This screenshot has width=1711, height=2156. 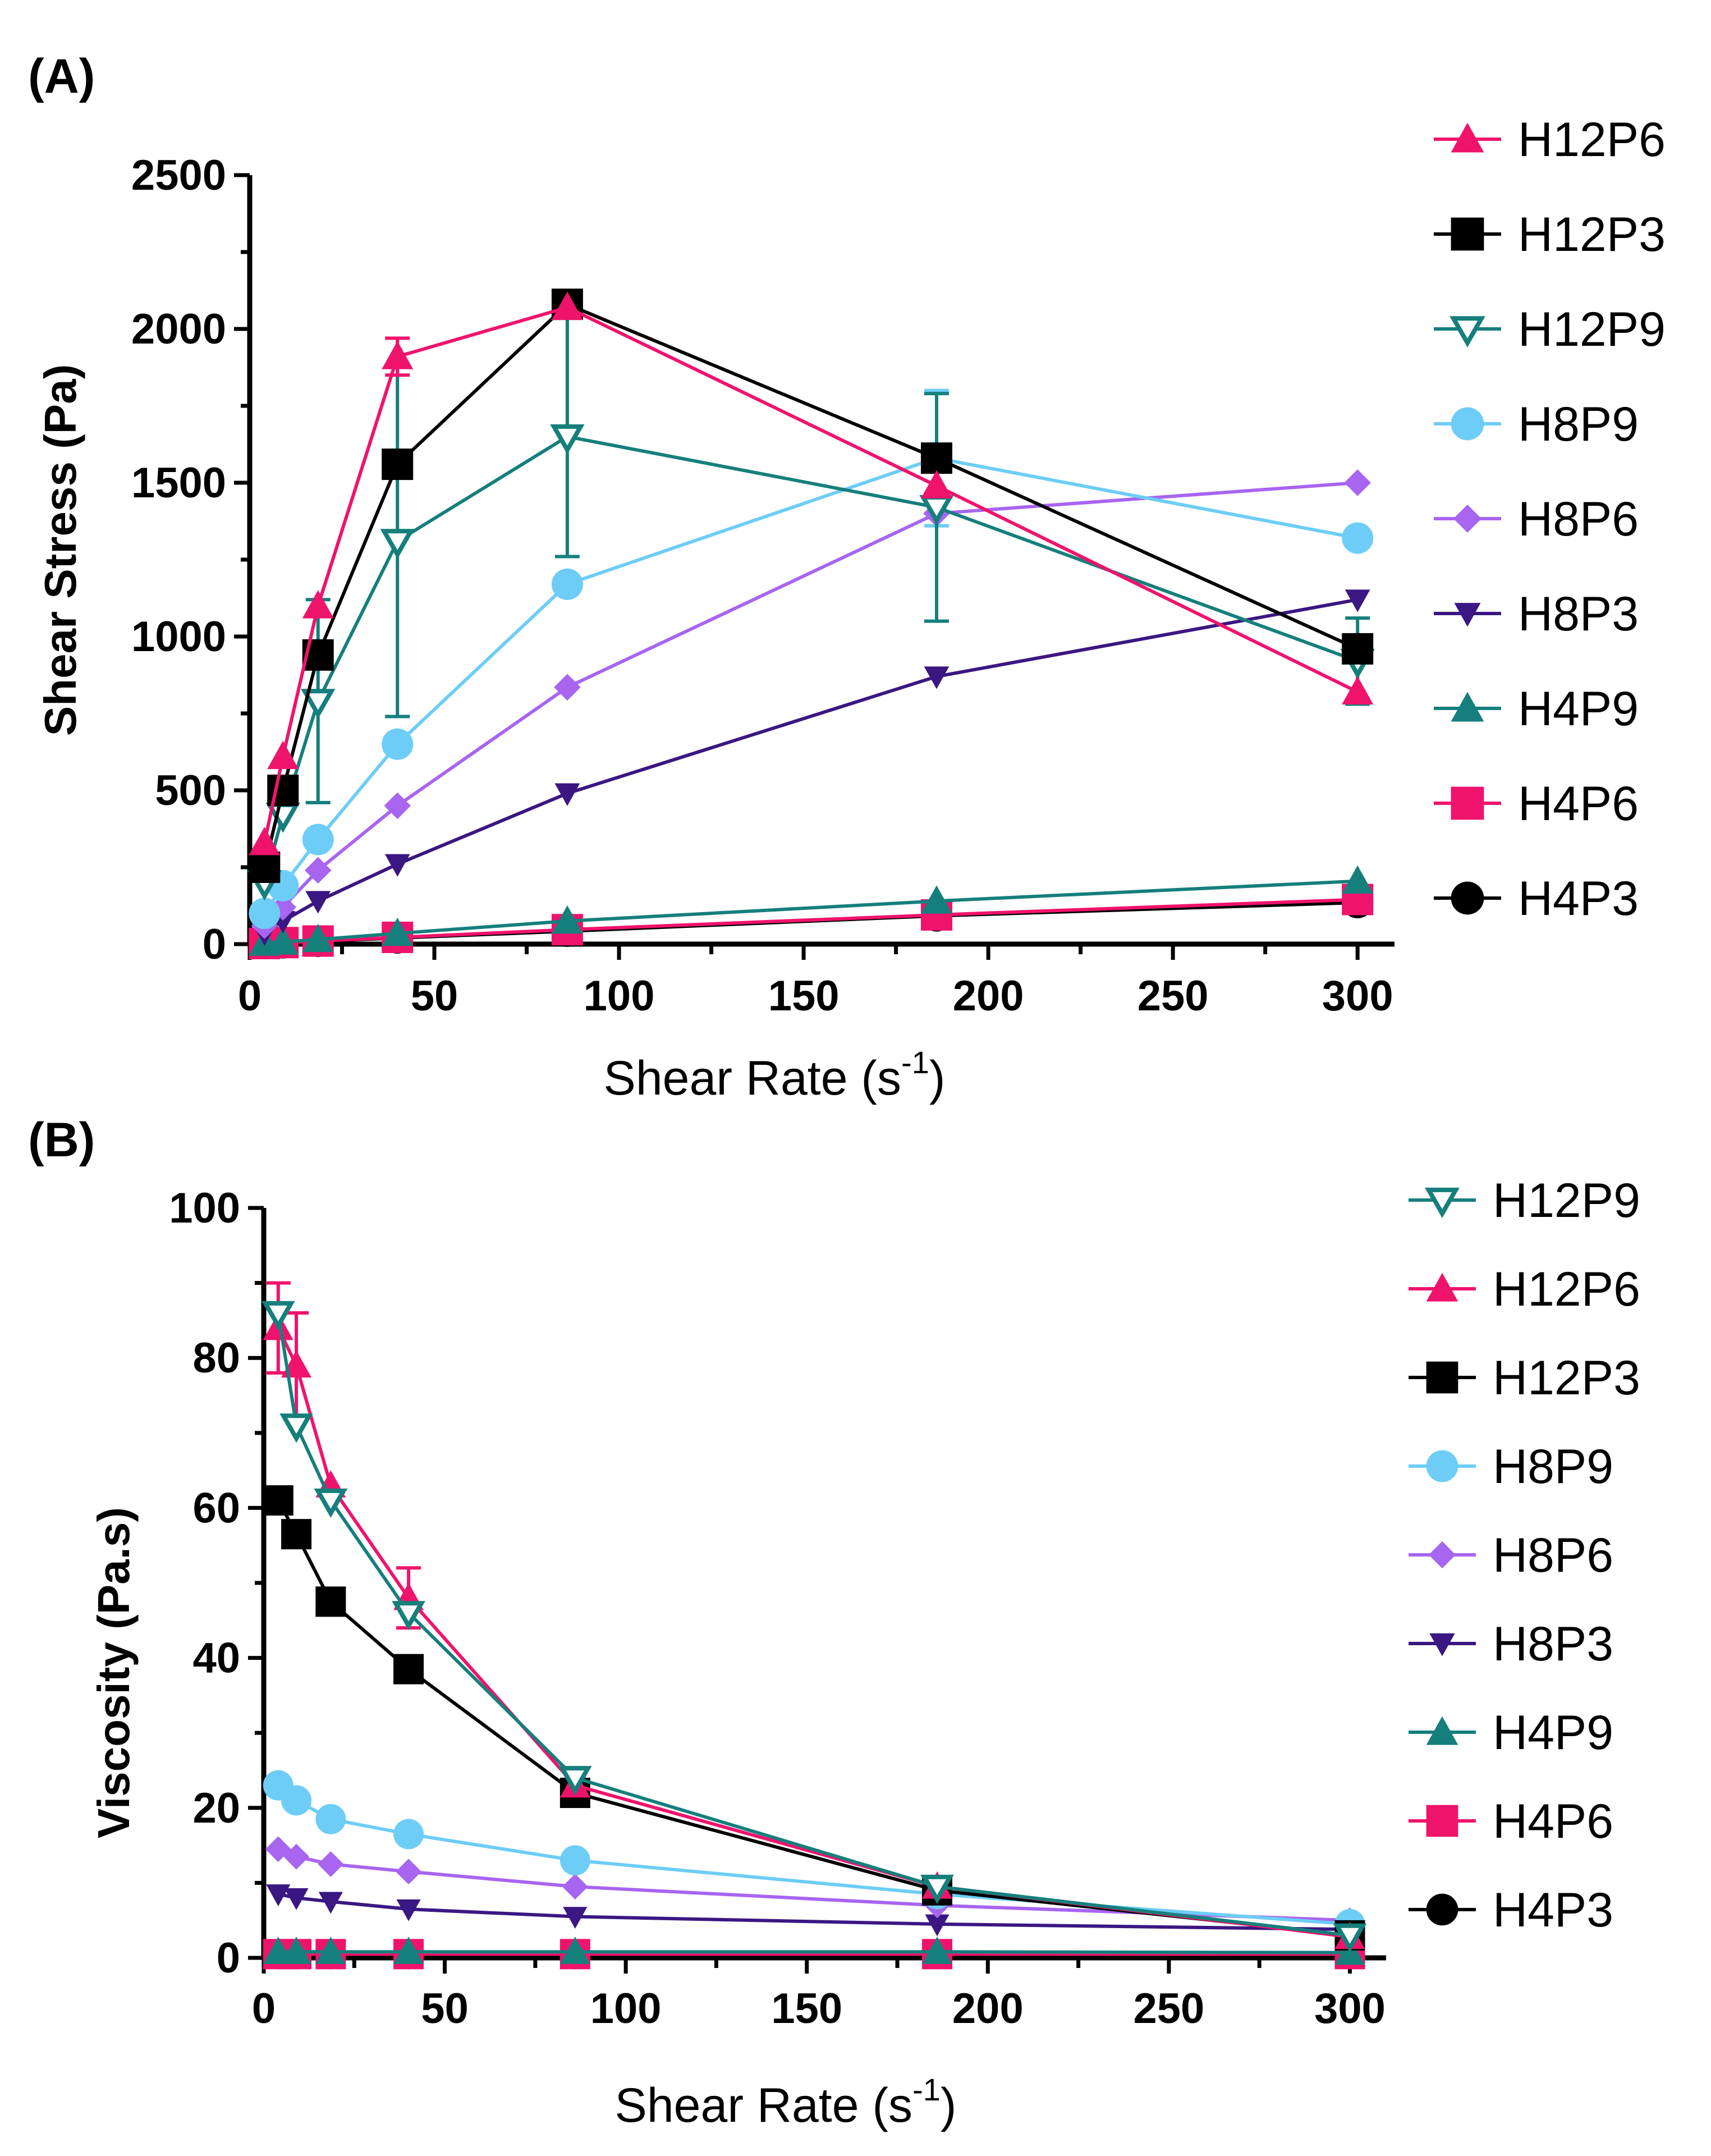 I want to click on panel-b-series-H4P6, so click(x=814, y=1955).